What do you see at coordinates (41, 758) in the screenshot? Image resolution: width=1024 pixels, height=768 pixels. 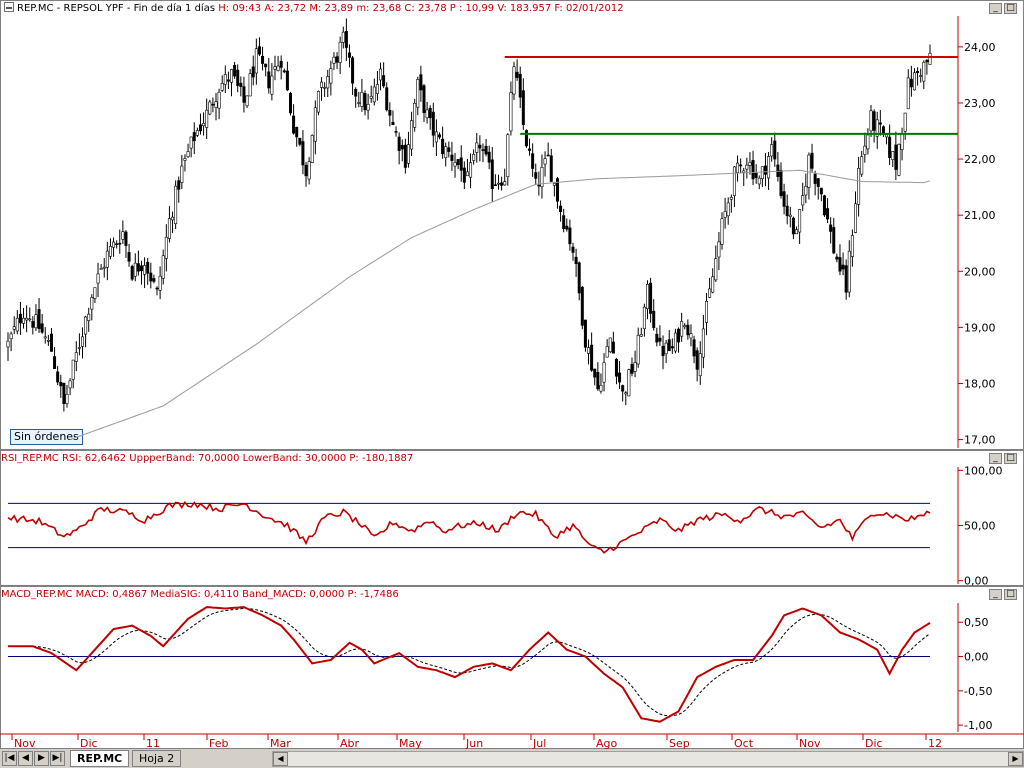 I see `next-sheet-icon: ▶` at bounding box center [41, 758].